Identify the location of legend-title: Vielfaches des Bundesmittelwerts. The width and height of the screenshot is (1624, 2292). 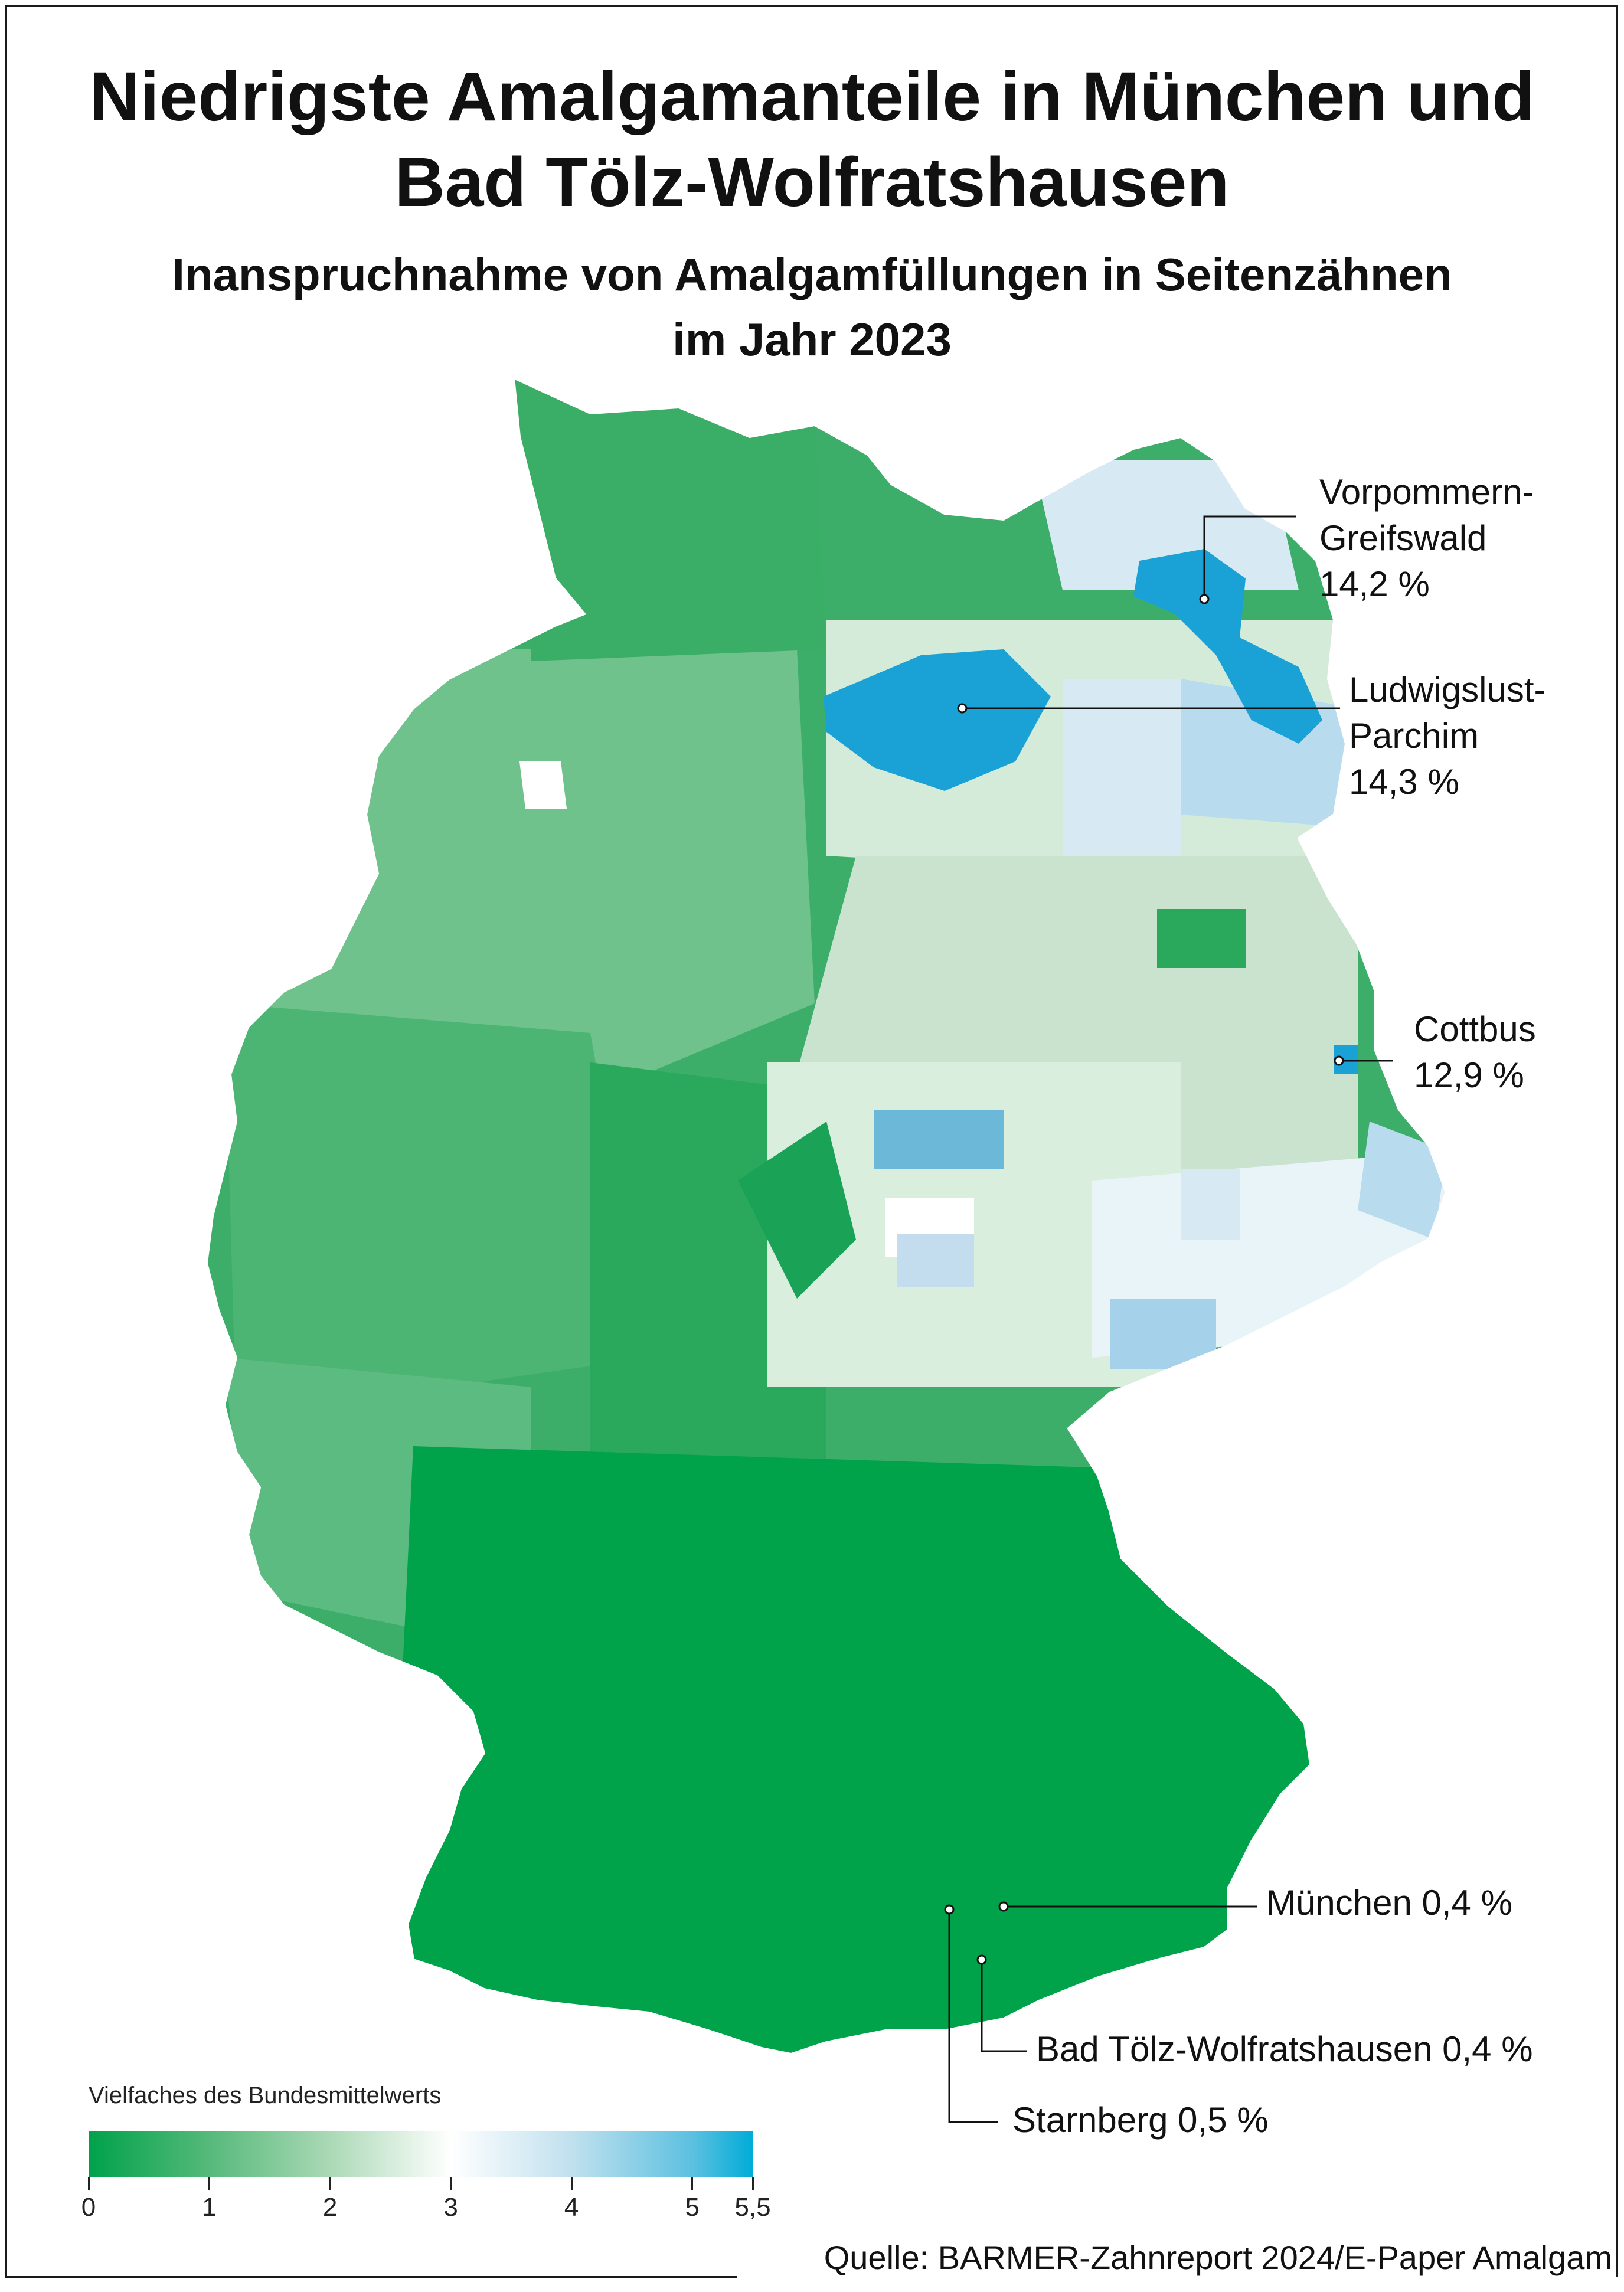
(265, 2095).